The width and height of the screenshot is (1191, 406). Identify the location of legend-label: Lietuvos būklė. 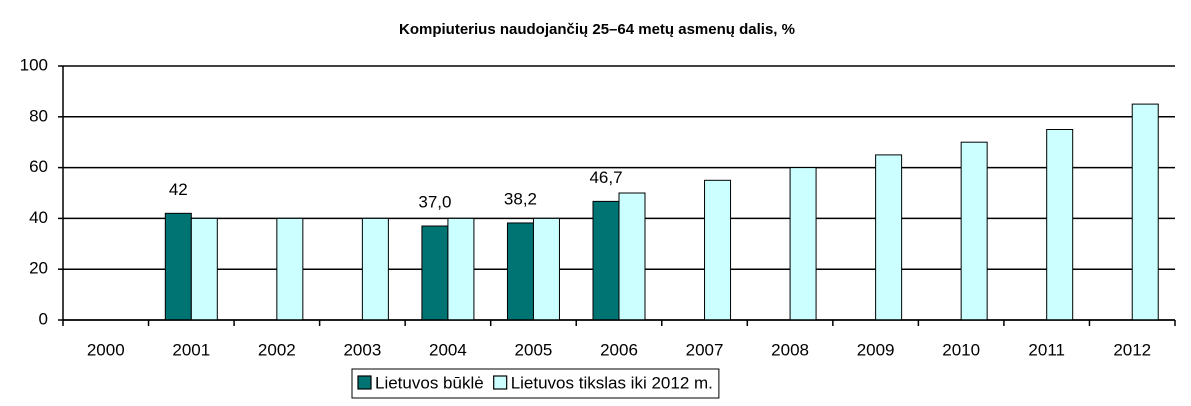
(429, 382).